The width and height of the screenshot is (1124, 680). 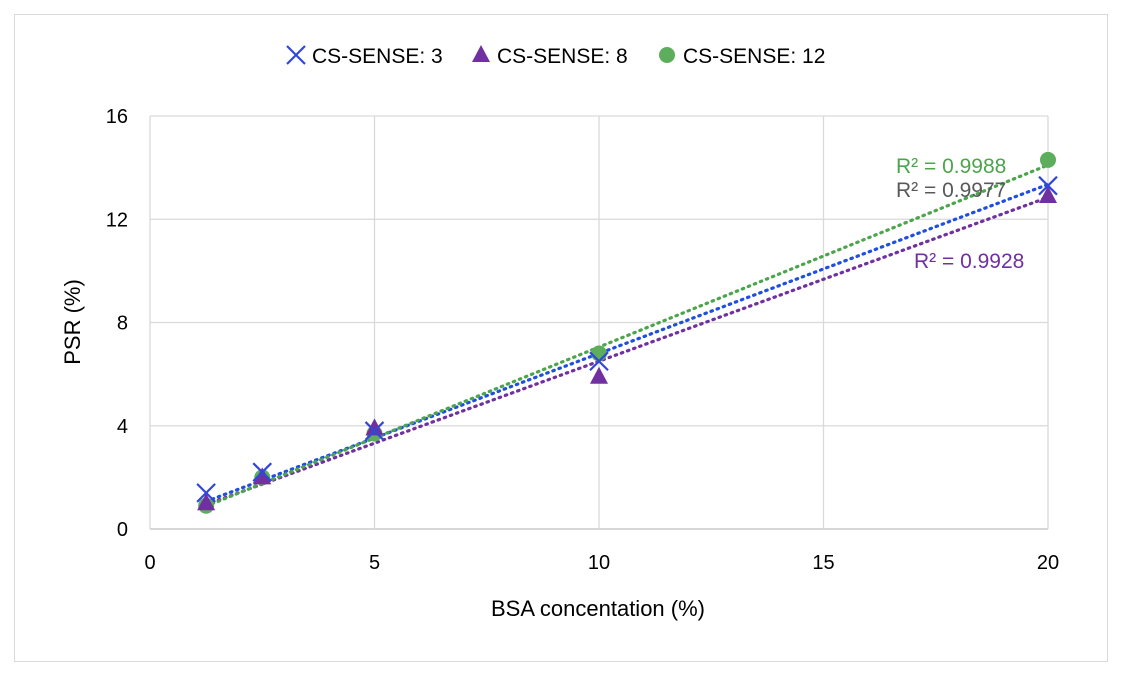 I want to click on legend-item: CS-SENSE: 3, so click(x=364, y=56).